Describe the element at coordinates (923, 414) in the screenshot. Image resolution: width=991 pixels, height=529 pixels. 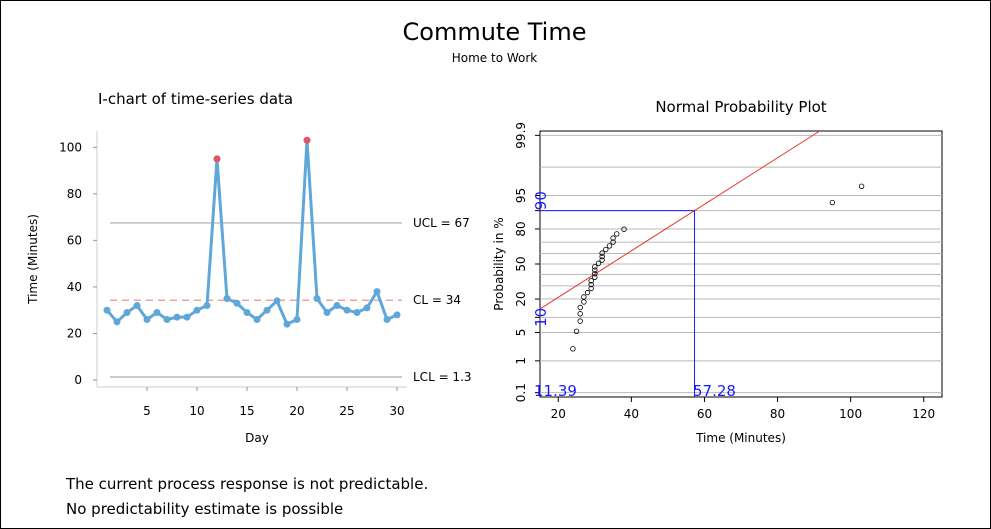
I see `probplot-x-tick-label: 120` at that location.